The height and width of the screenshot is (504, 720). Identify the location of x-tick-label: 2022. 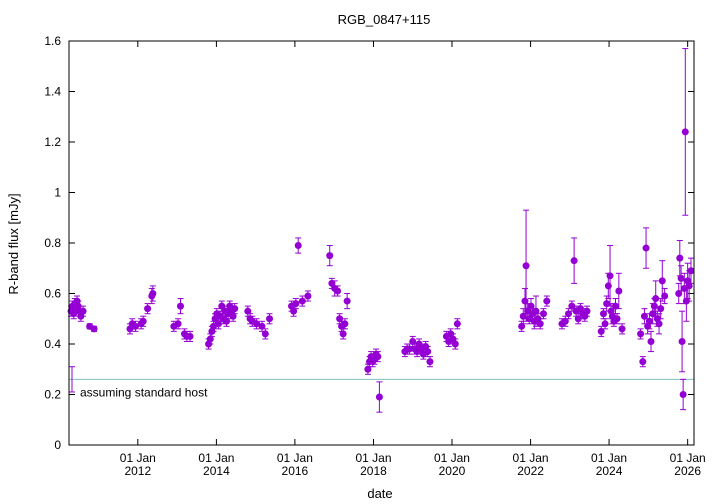
(530, 471).